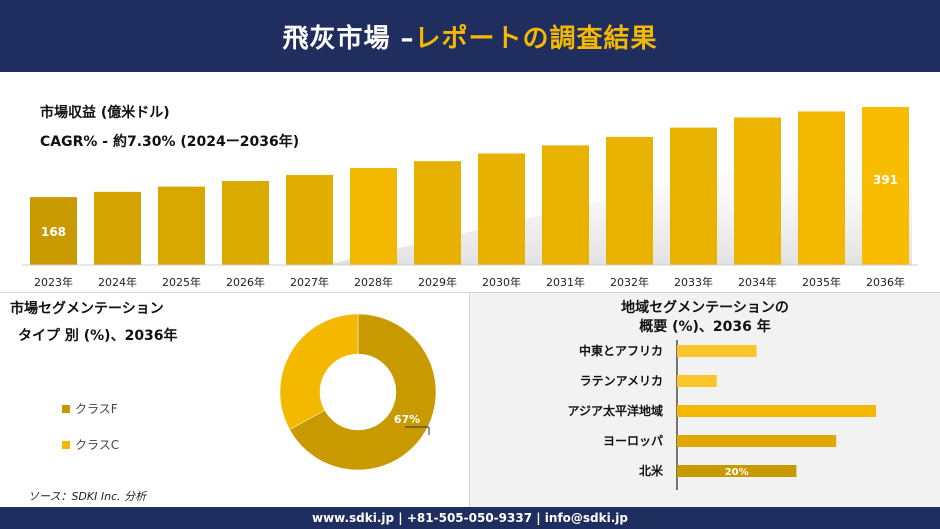 Image resolution: width=940 pixels, height=529 pixels. What do you see at coordinates (621, 350) in the screenshot?
I see `region-category-label: 中東とアフリカ` at bounding box center [621, 350].